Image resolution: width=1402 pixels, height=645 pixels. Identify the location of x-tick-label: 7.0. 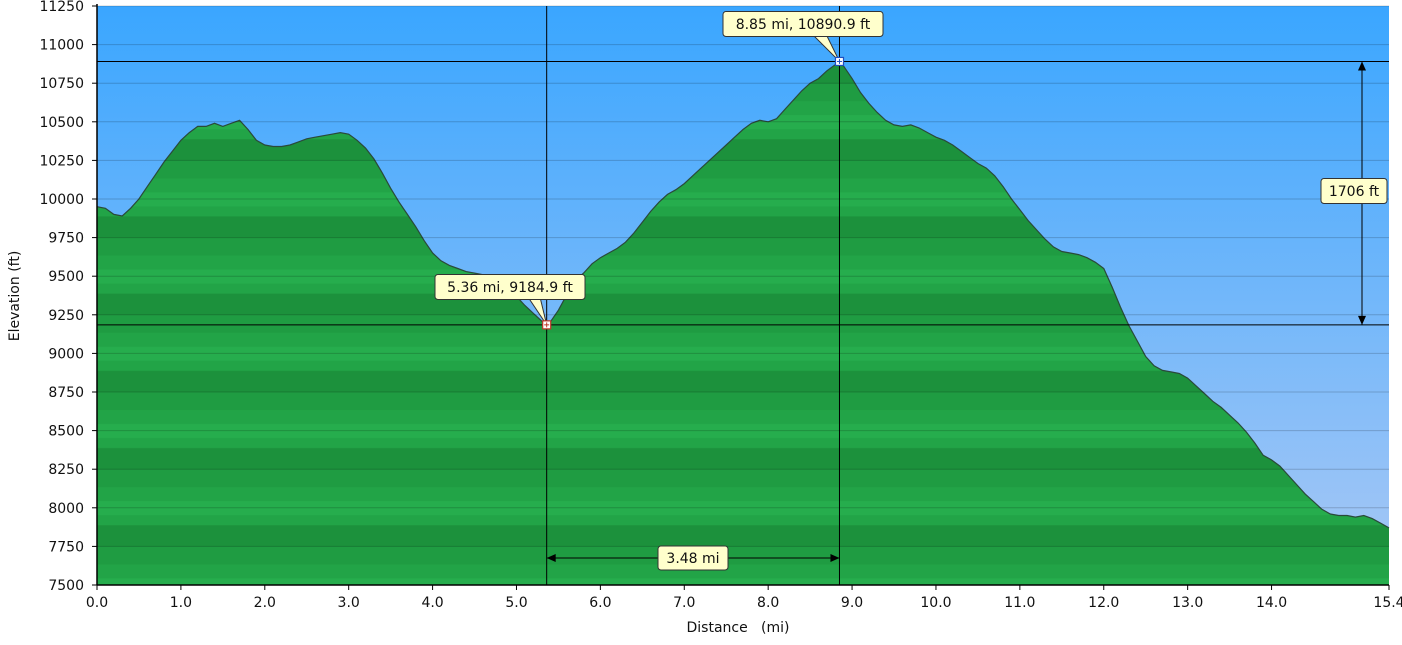
(684, 603).